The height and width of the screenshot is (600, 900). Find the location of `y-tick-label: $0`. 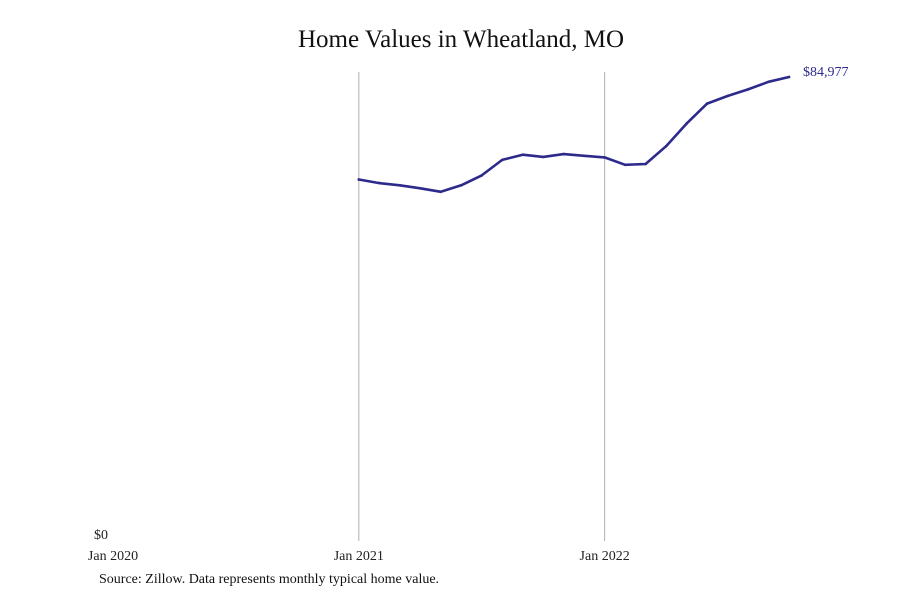

y-tick-label: $0 is located at coordinates (101, 535).